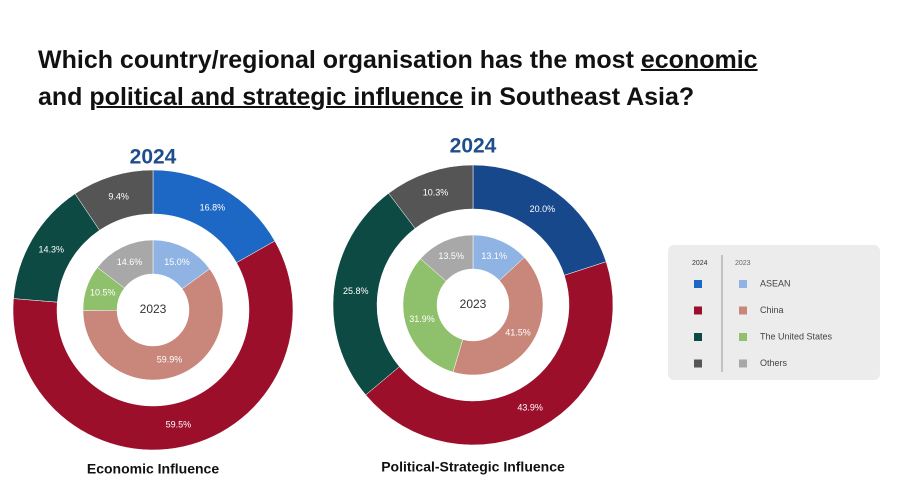 The width and height of the screenshot is (900, 502). What do you see at coordinates (473, 467) in the screenshot?
I see `chart-title: Political-Strategic Influence` at bounding box center [473, 467].